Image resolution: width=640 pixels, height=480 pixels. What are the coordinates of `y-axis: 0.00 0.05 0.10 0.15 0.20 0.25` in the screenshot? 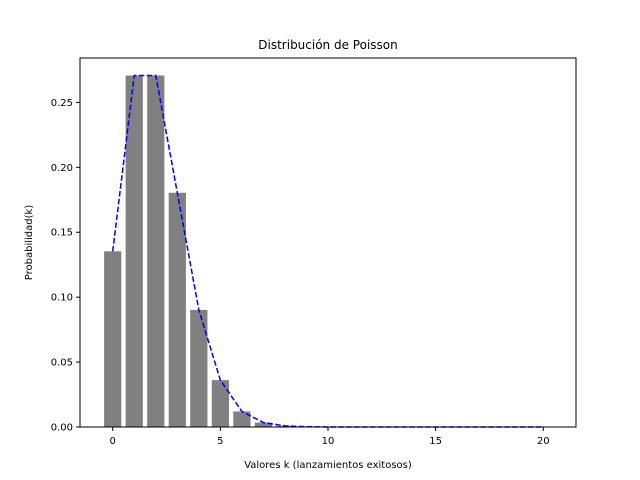 It's located at (65, 266).